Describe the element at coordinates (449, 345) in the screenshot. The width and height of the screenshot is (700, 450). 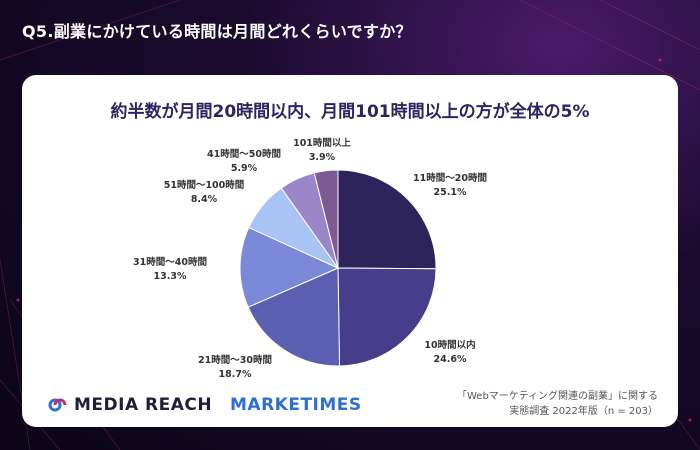
I see `slice-label: 10時間以内` at that location.